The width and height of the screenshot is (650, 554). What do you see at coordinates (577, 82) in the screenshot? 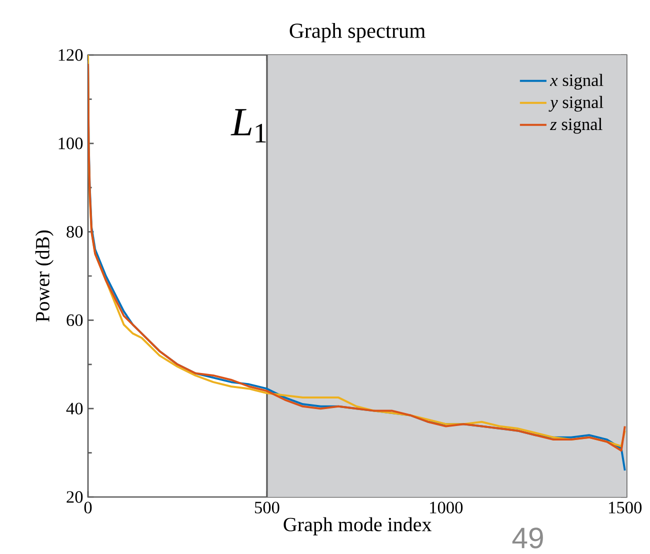
I see `legend-label: x signal` at bounding box center [577, 82].